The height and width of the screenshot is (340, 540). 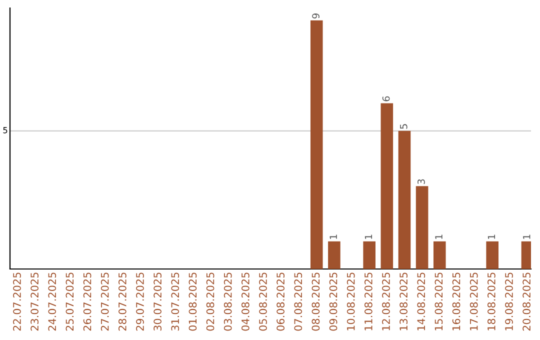 I want to click on x-tick-label: 04.08.2025, so click(x=245, y=301).